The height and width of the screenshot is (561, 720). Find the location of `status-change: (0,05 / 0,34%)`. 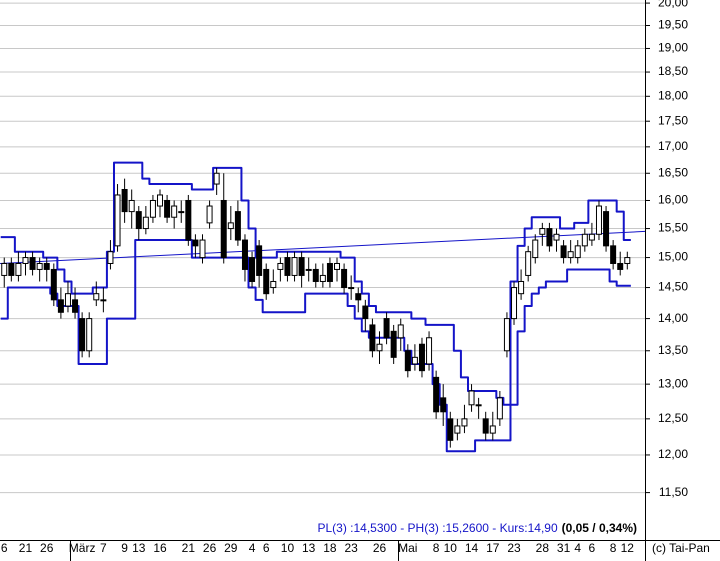

status-change: (0,05 / 0,34%) is located at coordinates (599, 528).